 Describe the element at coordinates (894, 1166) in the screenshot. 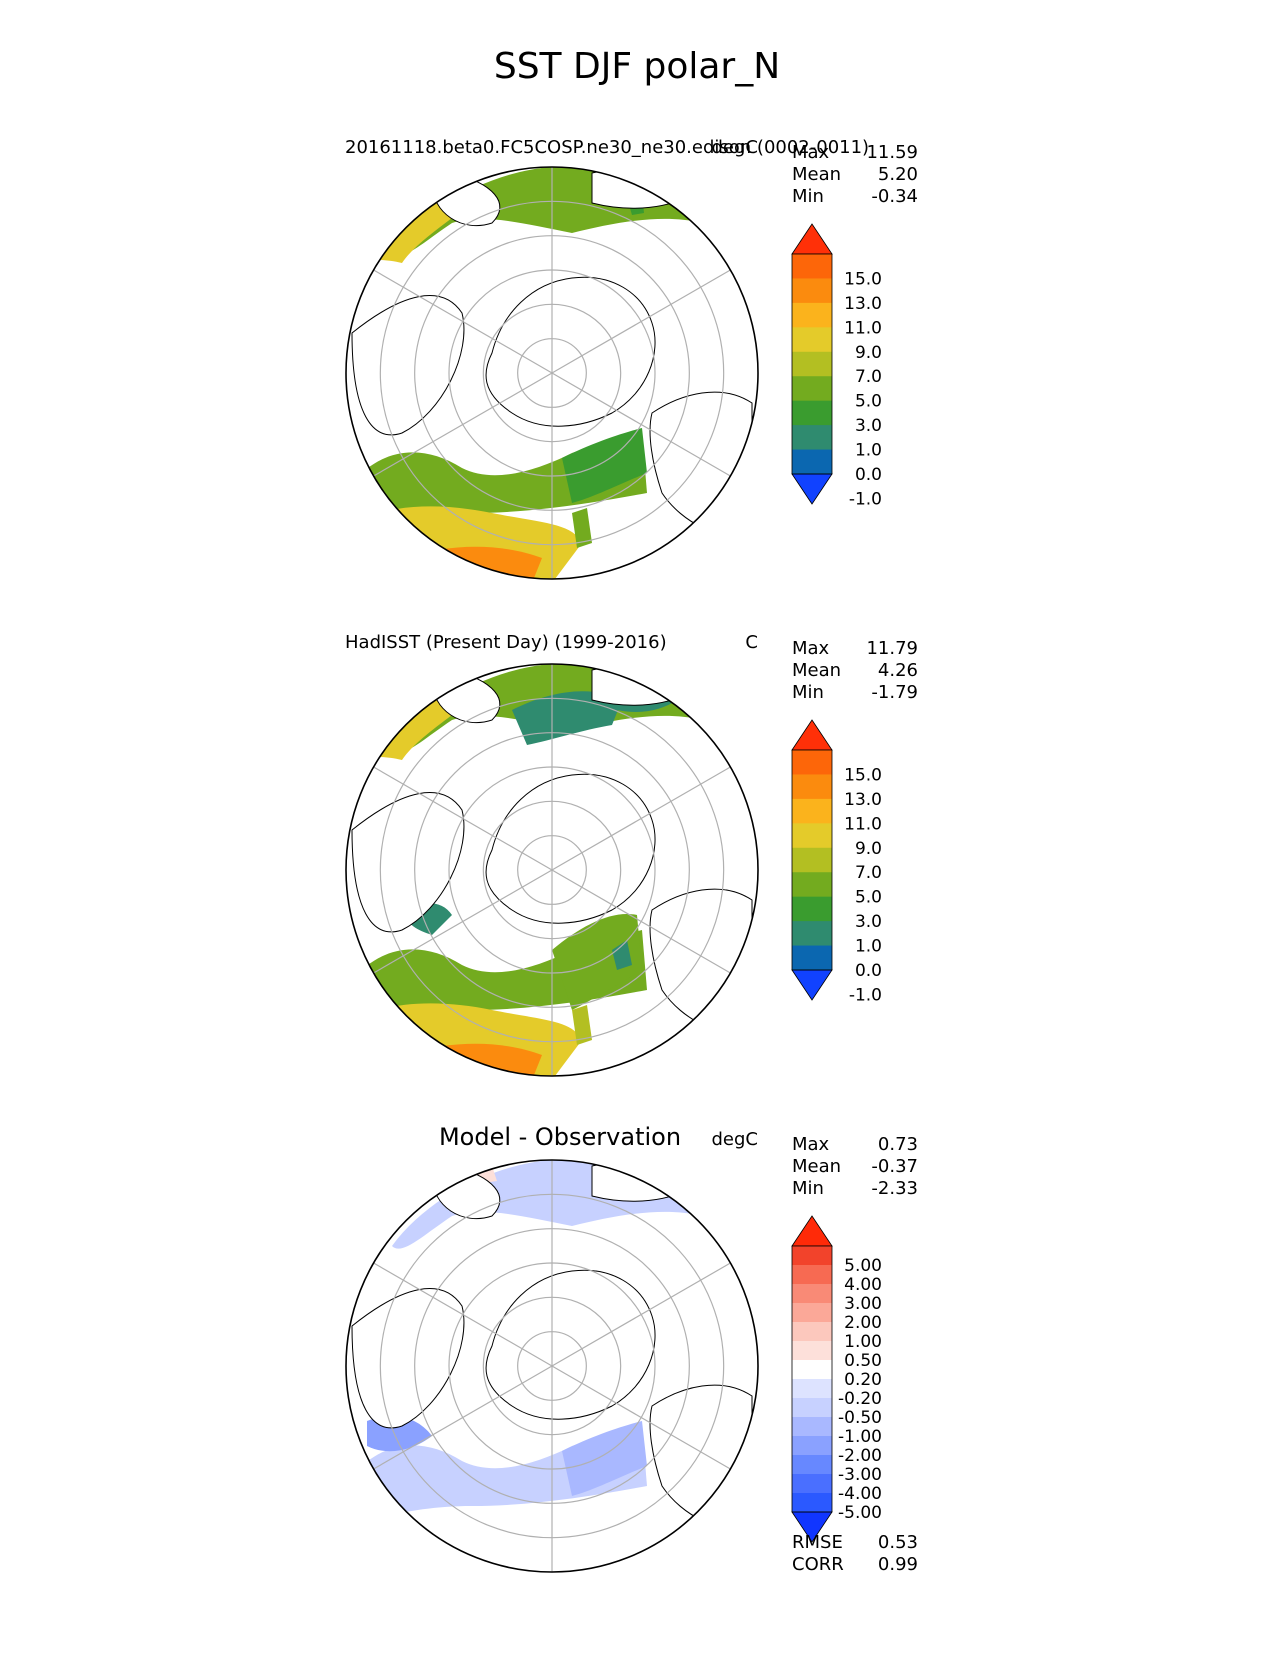

I see `stat-value: -0.37` at that location.